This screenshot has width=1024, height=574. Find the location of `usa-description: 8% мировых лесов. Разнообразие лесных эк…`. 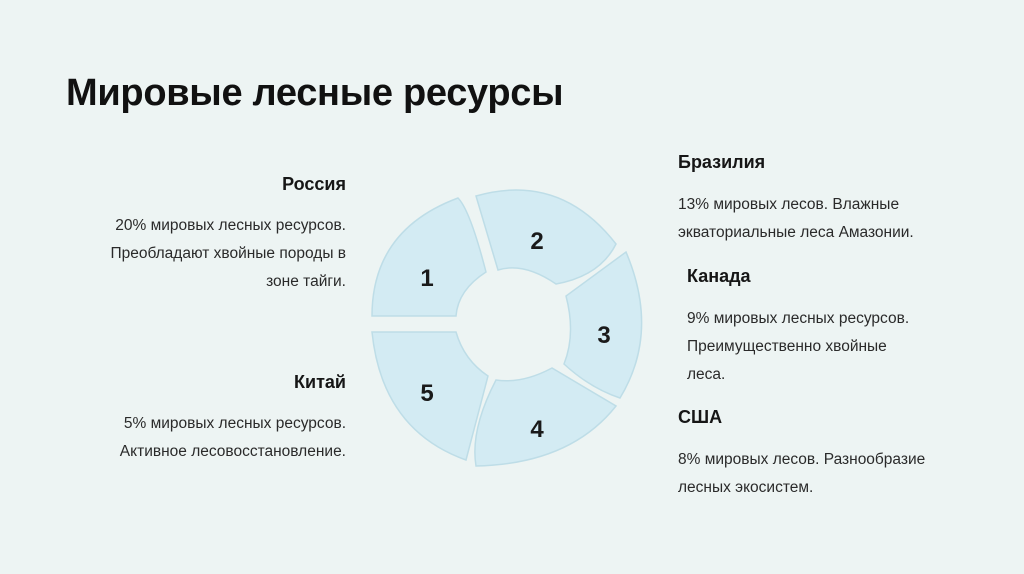

usa-description: 8% мировых лесов. Разнообразие лесных эк… is located at coordinates (801, 474).